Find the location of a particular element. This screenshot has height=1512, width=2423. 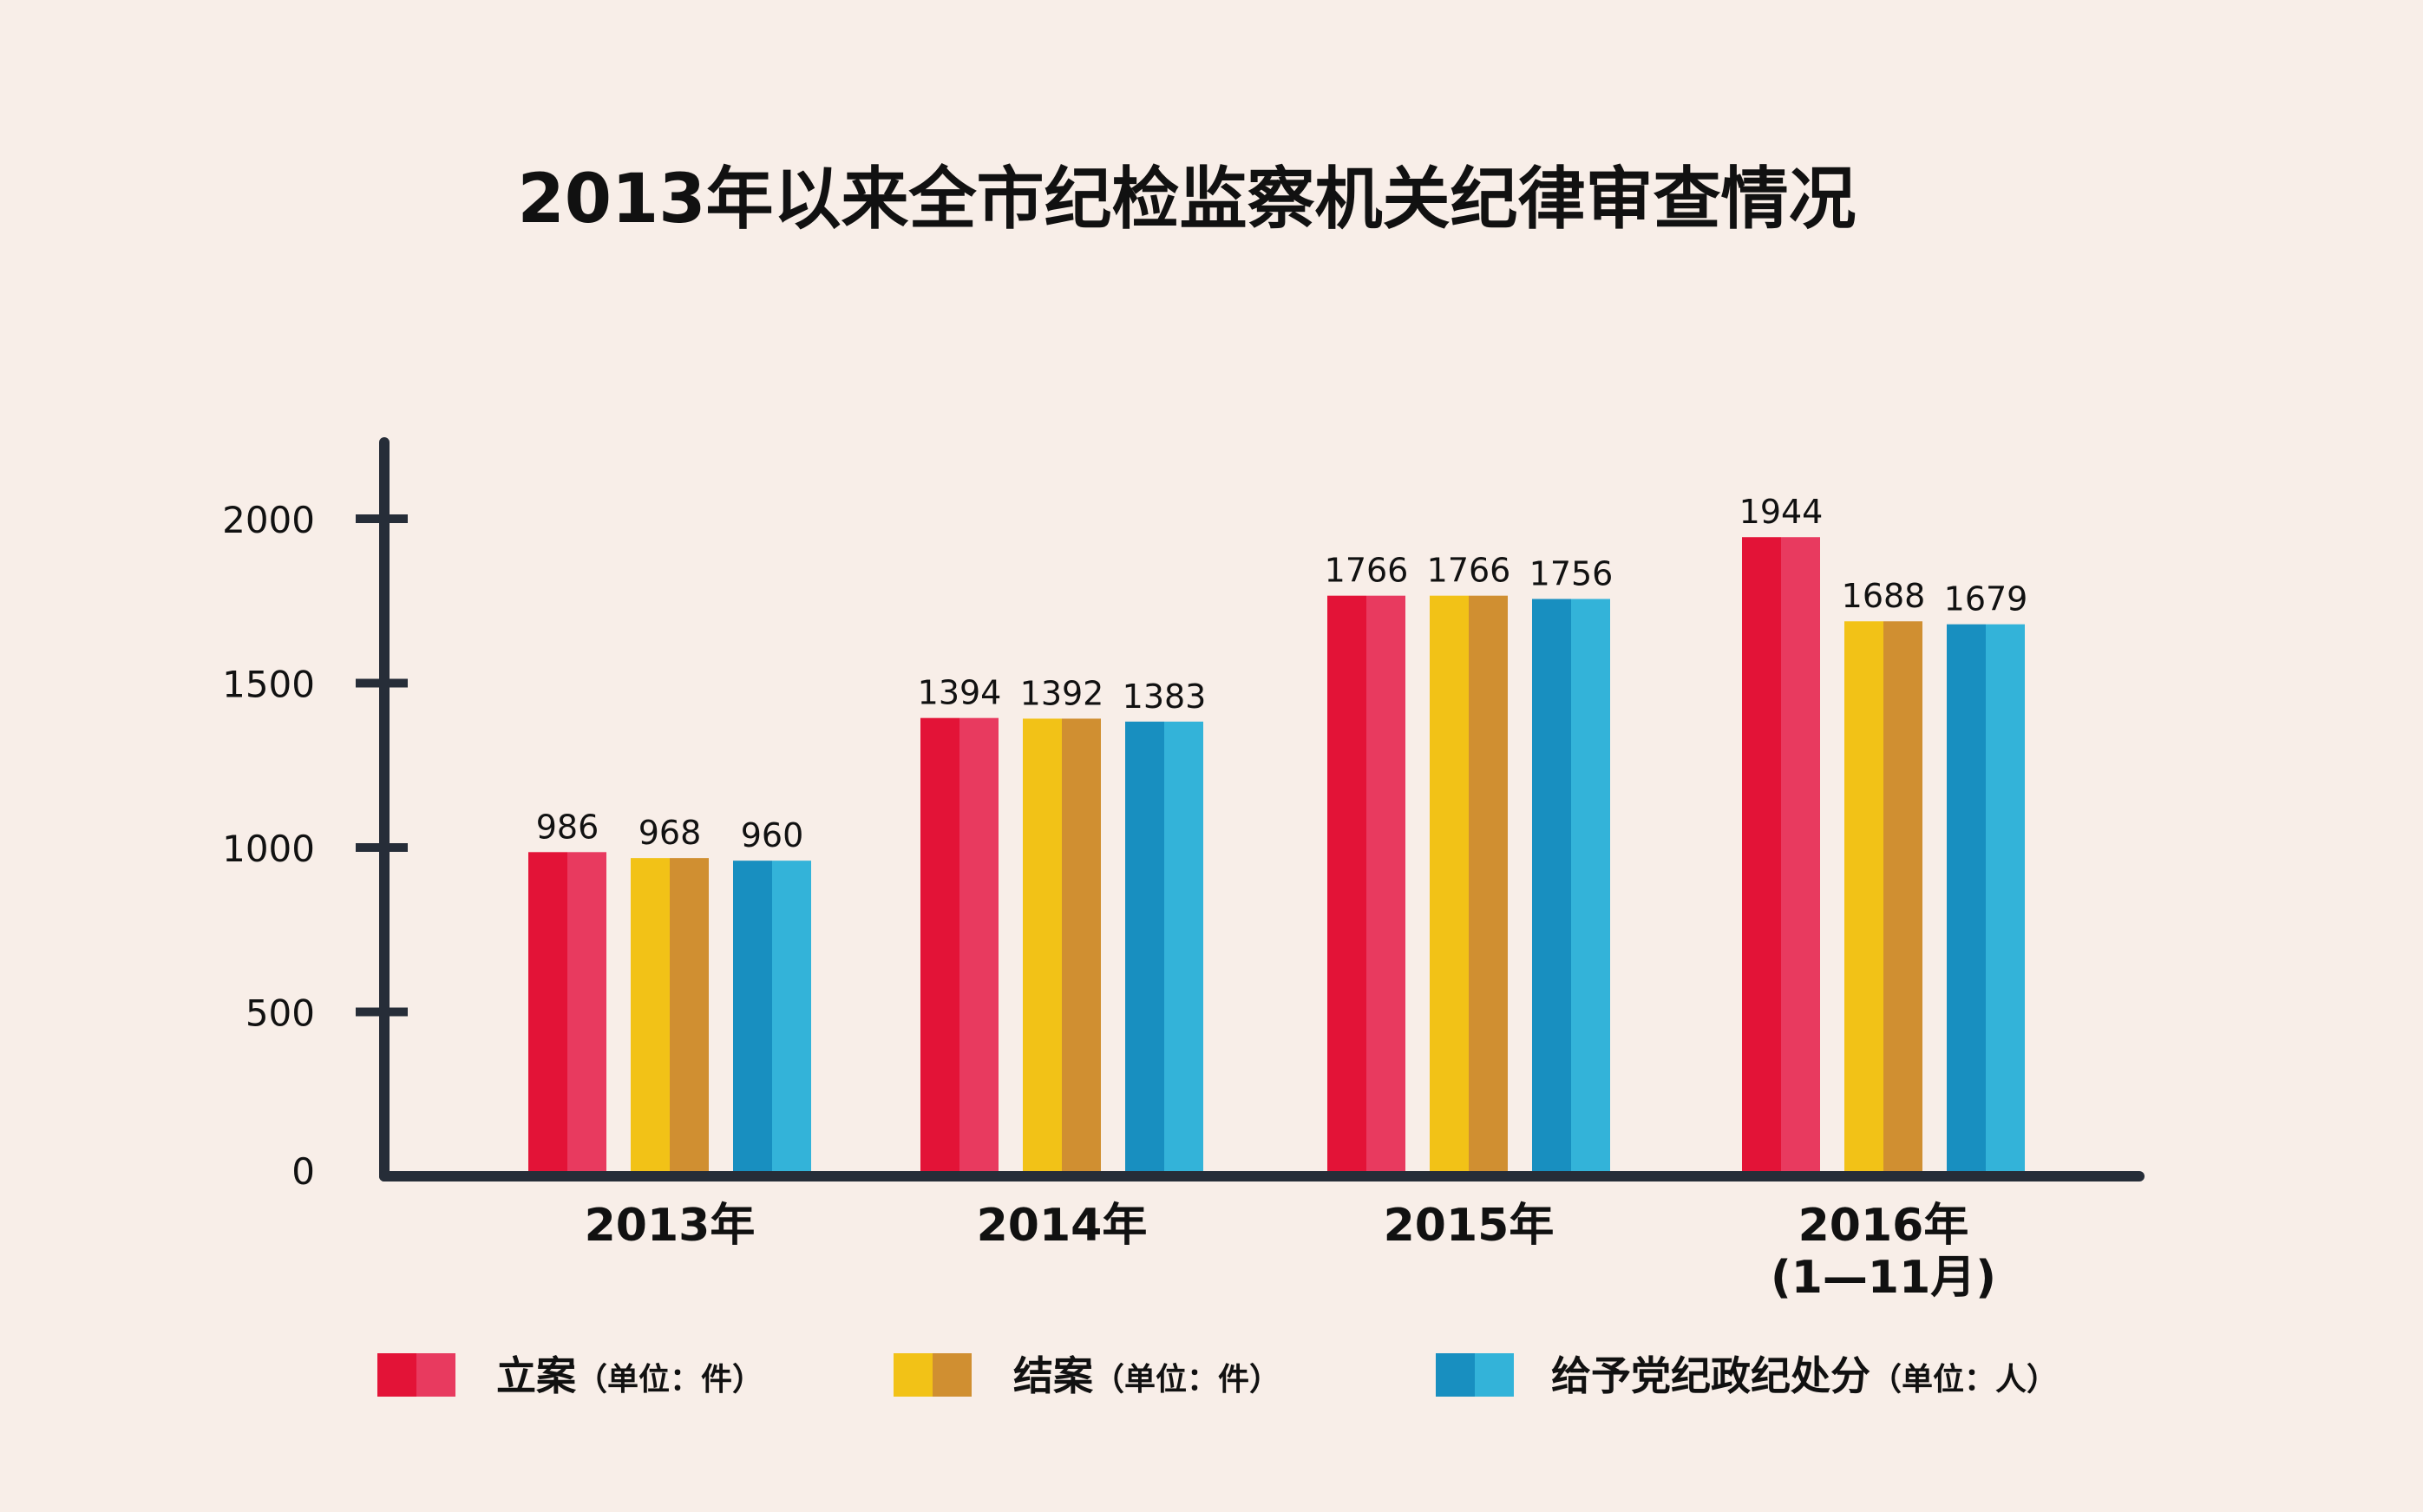

data-label: 968 is located at coordinates (670, 833).